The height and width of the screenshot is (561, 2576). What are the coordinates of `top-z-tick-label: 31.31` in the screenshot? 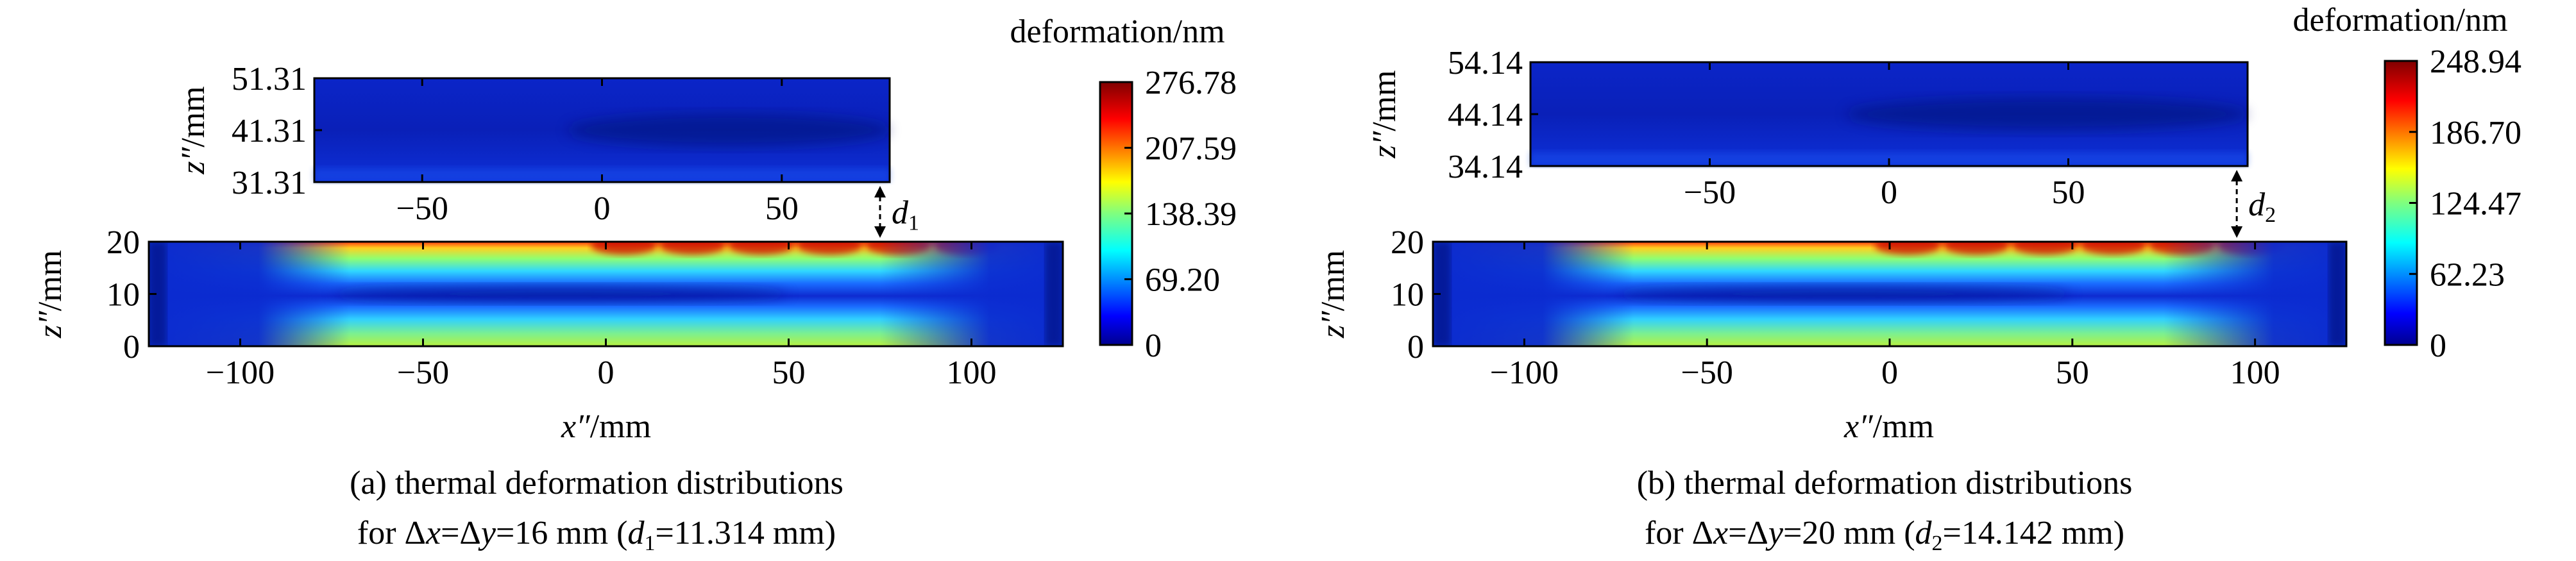 It's located at (269, 183).